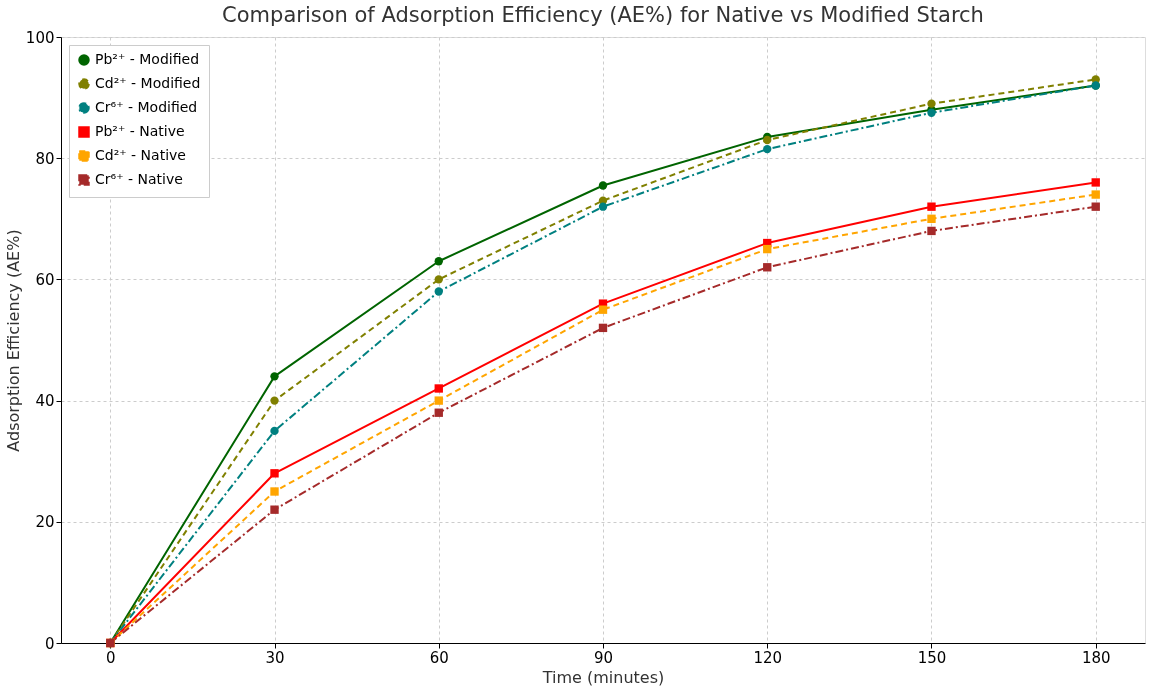 This screenshot has height=700, width=1161. What do you see at coordinates (603, 677) in the screenshot?
I see `x-axis-title: Time (minutes)` at bounding box center [603, 677].